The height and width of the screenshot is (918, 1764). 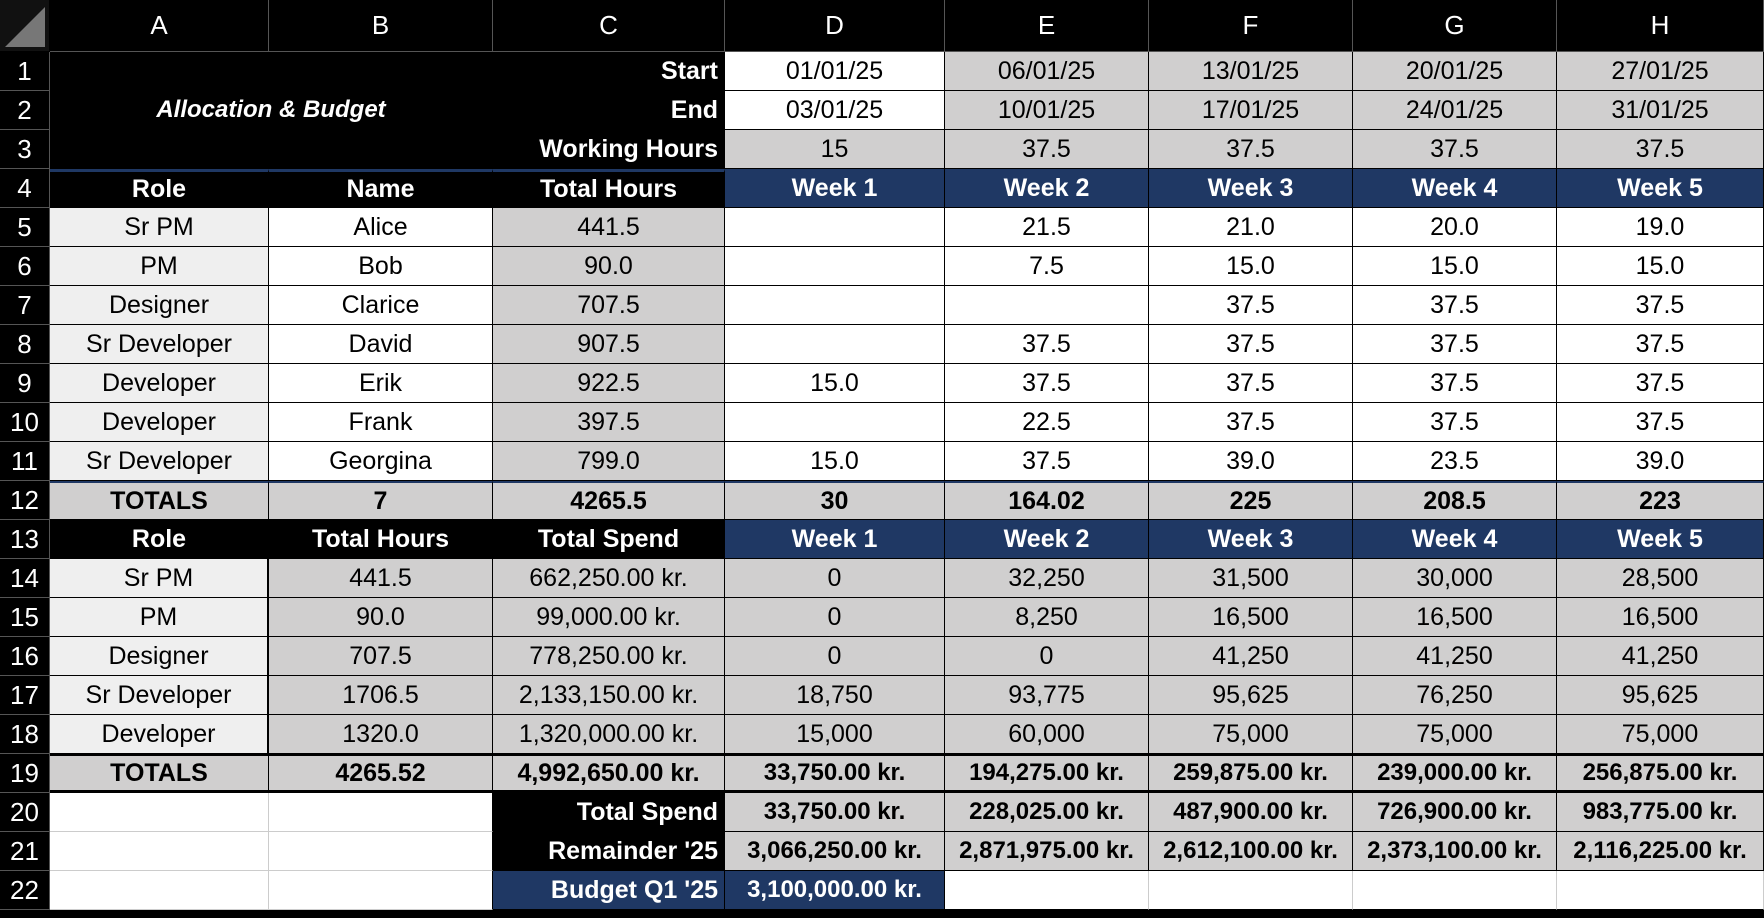 What do you see at coordinates (609, 344) in the screenshot?
I see `alloc-total-hours-cell: 907.5` at bounding box center [609, 344].